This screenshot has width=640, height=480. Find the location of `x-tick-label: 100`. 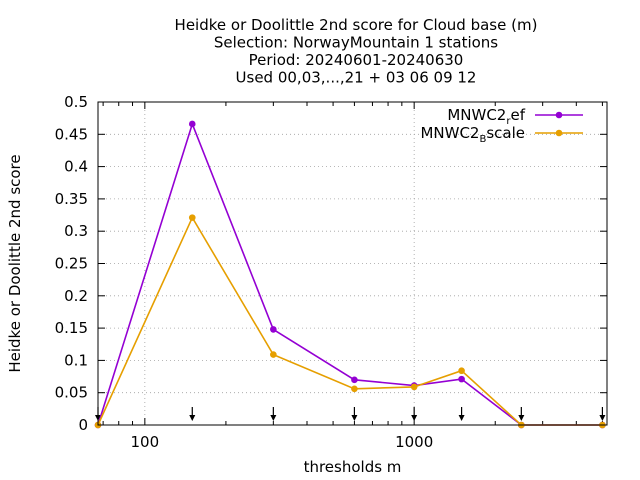

x-tick-label: 100 is located at coordinates (145, 442).